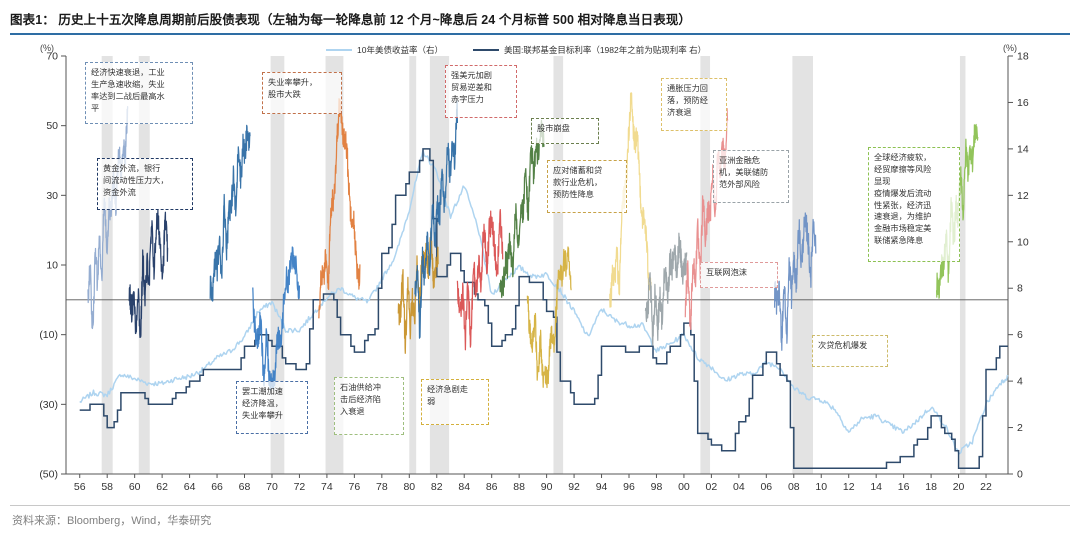  Describe the element at coordinates (629, 487) in the screenshot. I see `x-axis-tick-label: 96` at that location.